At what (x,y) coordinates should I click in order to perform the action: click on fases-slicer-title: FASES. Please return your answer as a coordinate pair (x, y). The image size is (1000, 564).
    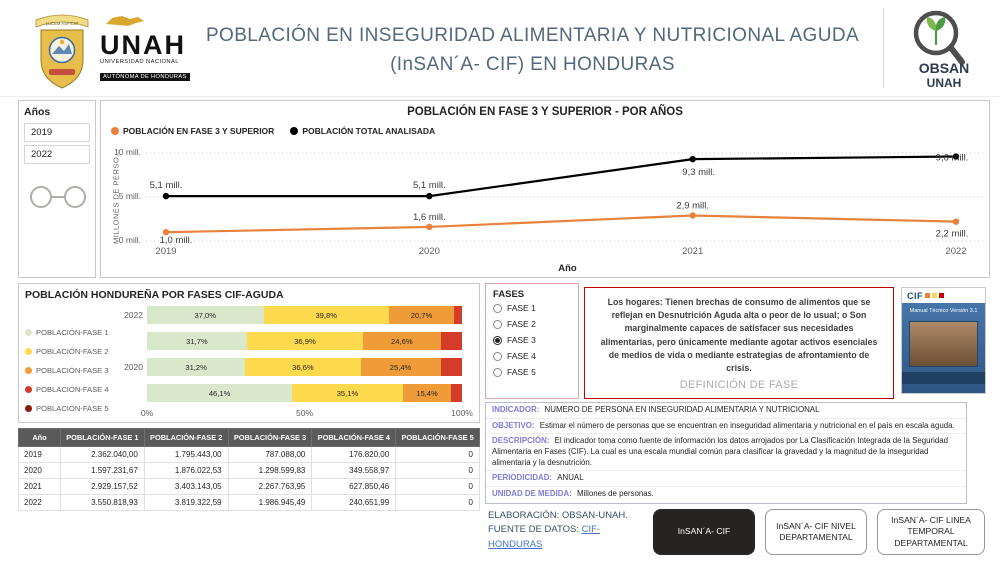
    Looking at the image, I should click on (509, 294).